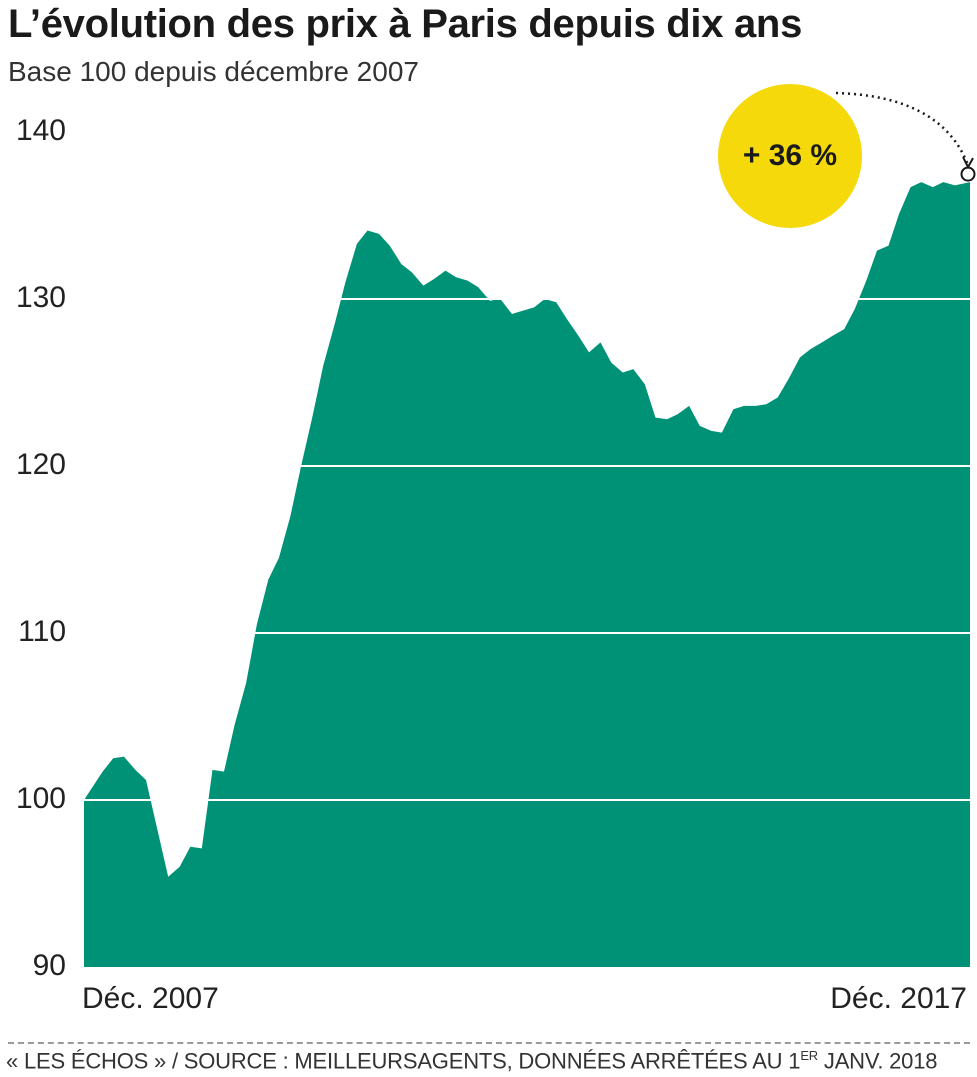 This screenshot has height=1077, width=977. I want to click on x-axis-start-label: Déc. 2007, so click(150, 998).